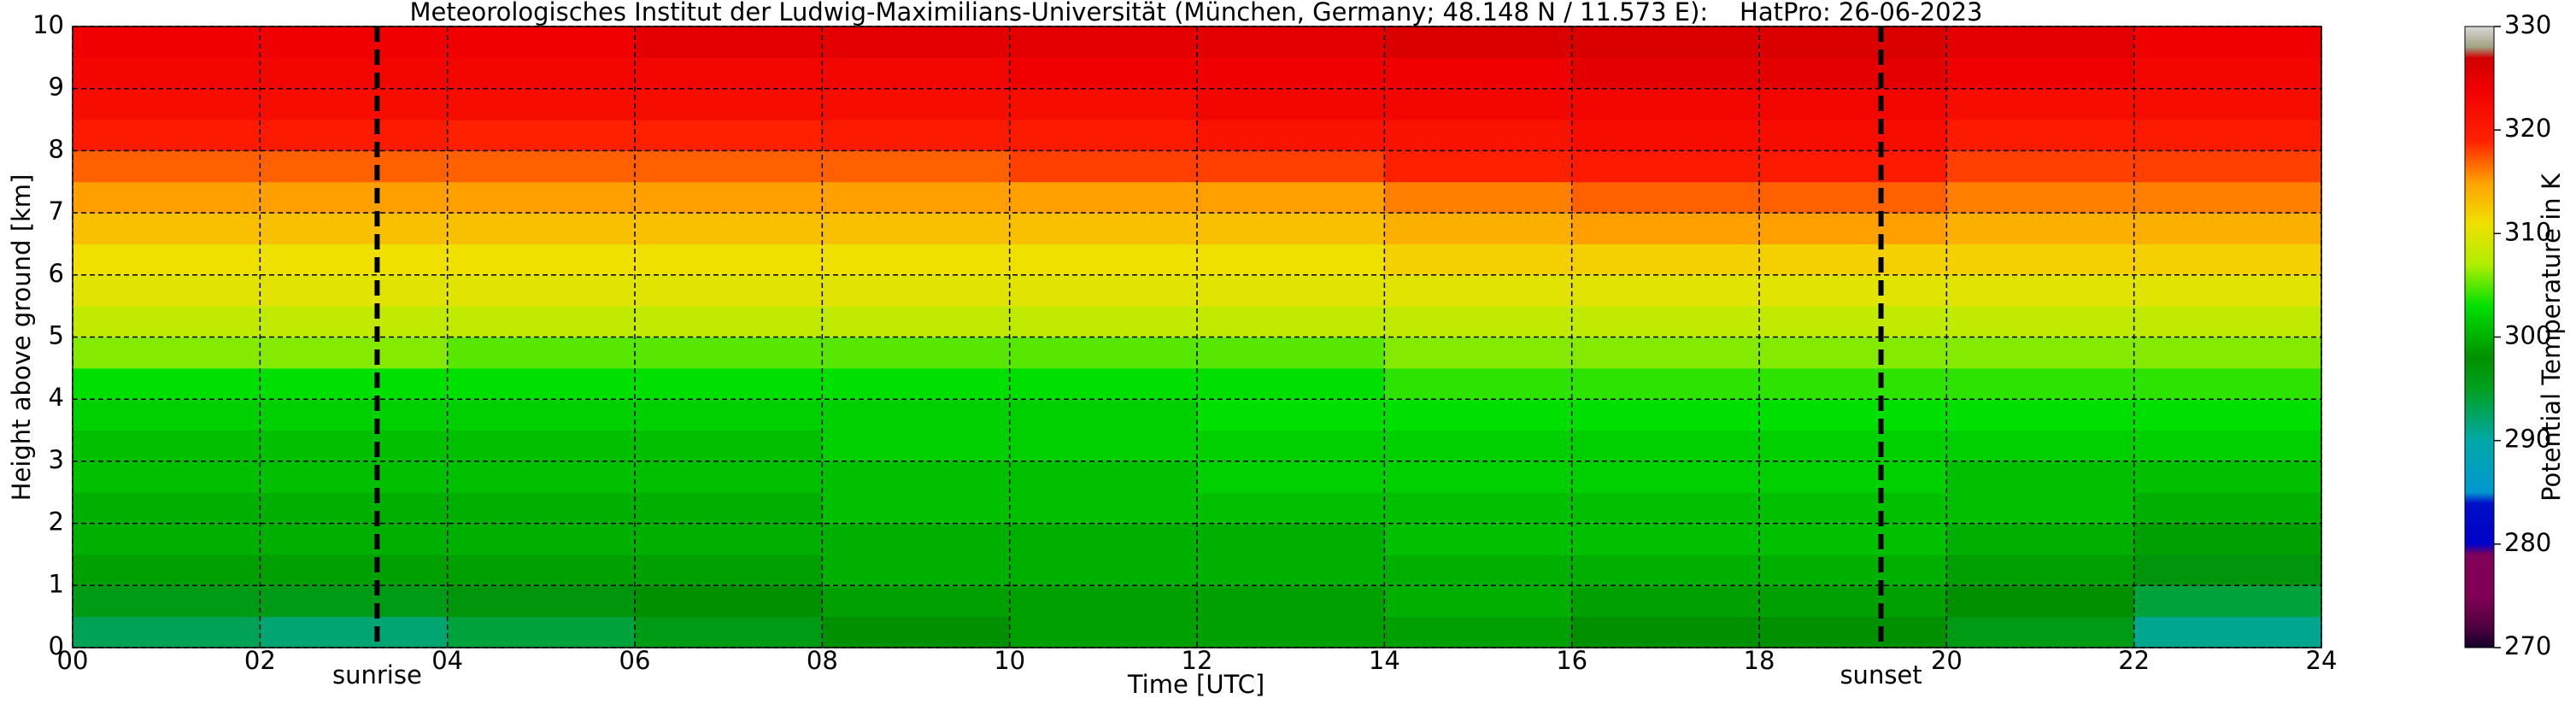 The height and width of the screenshot is (704, 2576). What do you see at coordinates (1197, 660) in the screenshot?
I see `x-tick-label: 12` at bounding box center [1197, 660].